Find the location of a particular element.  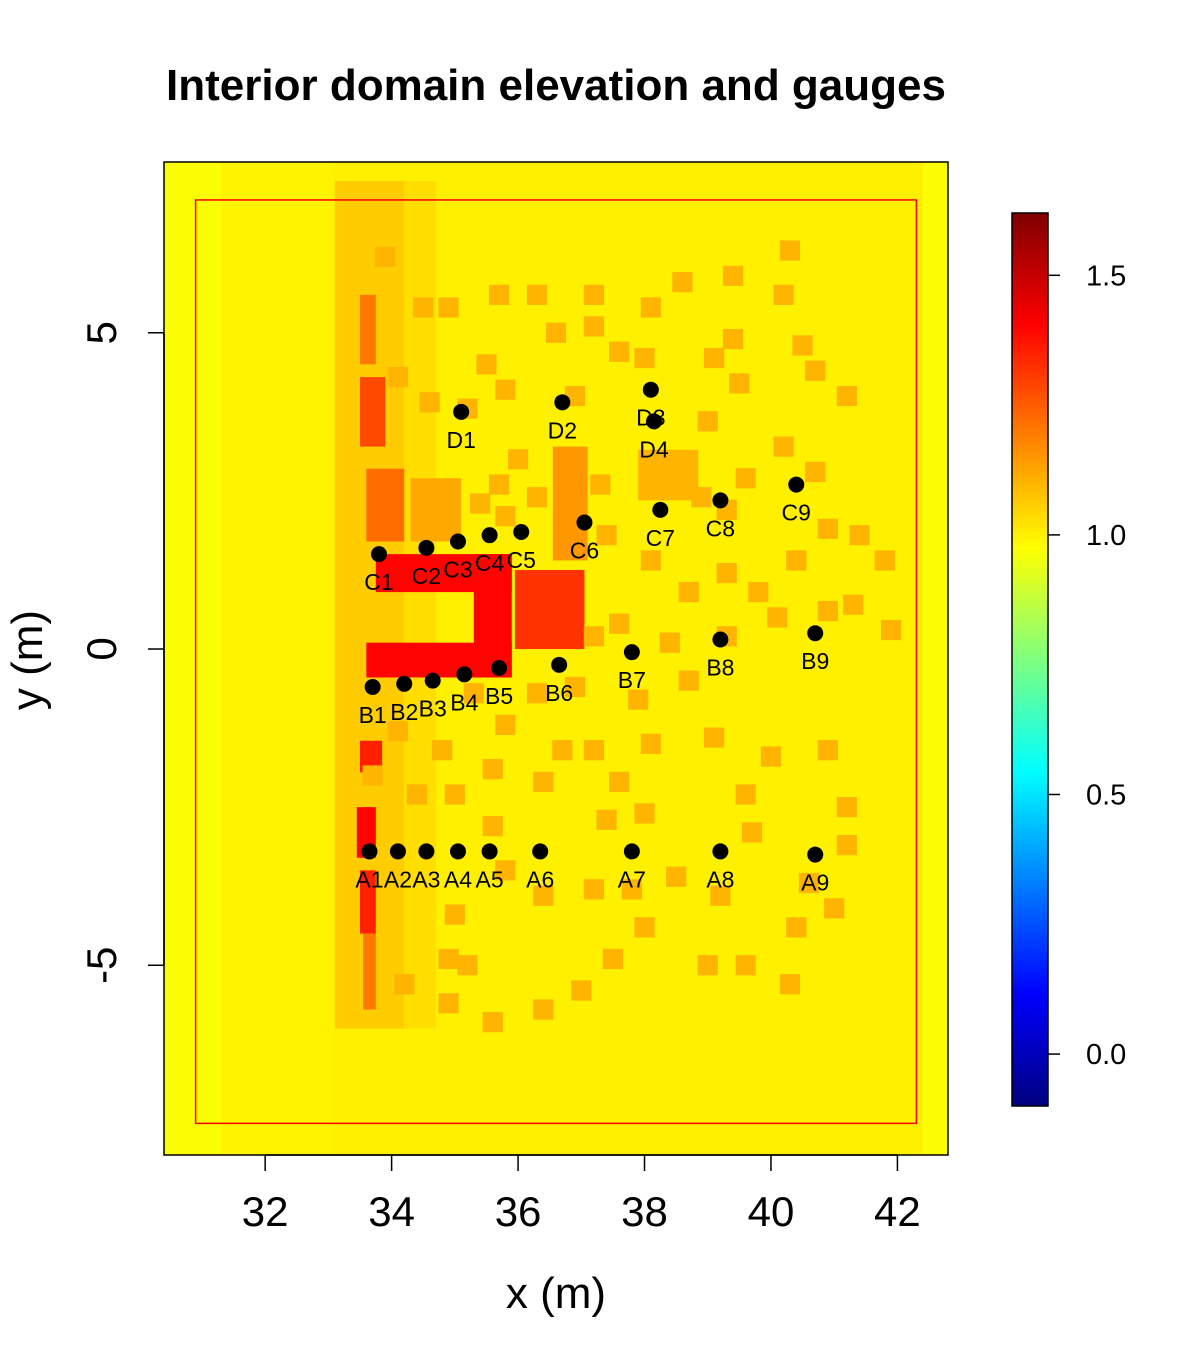

gauge-label: B2 is located at coordinates (404, 712).